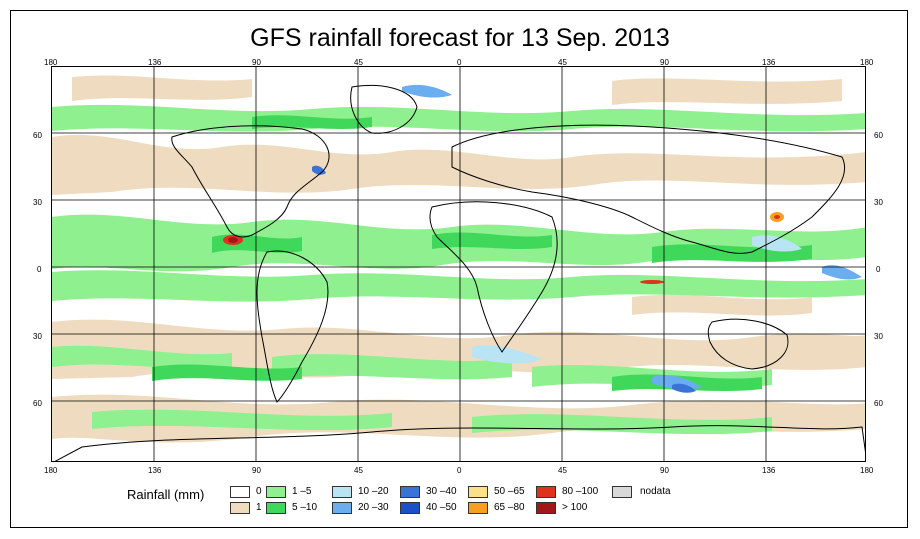  I want to click on lon-tick-top-9: 180, so click(867, 62).